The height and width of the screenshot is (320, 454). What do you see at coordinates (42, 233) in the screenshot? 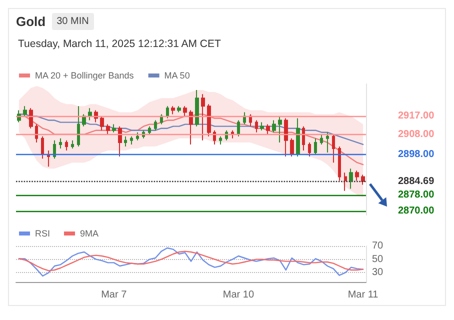
I see `legend-label: RSI` at bounding box center [42, 233].